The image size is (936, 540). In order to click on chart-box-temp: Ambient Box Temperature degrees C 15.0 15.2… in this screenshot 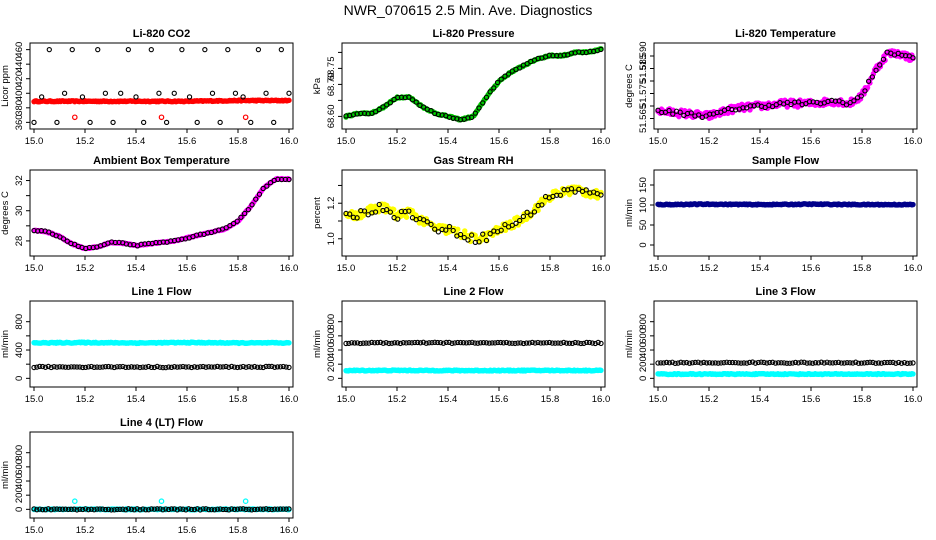, I will do `click(149, 214)`.